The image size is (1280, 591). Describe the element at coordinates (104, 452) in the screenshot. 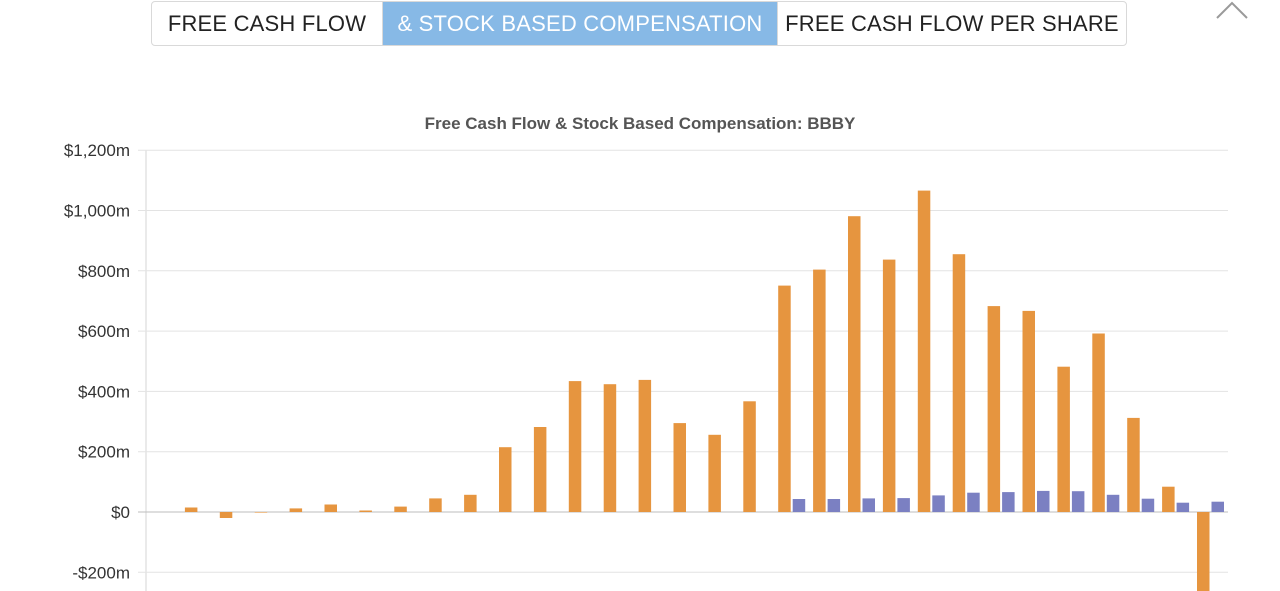

I see `y-tick-label: $200m` at that location.